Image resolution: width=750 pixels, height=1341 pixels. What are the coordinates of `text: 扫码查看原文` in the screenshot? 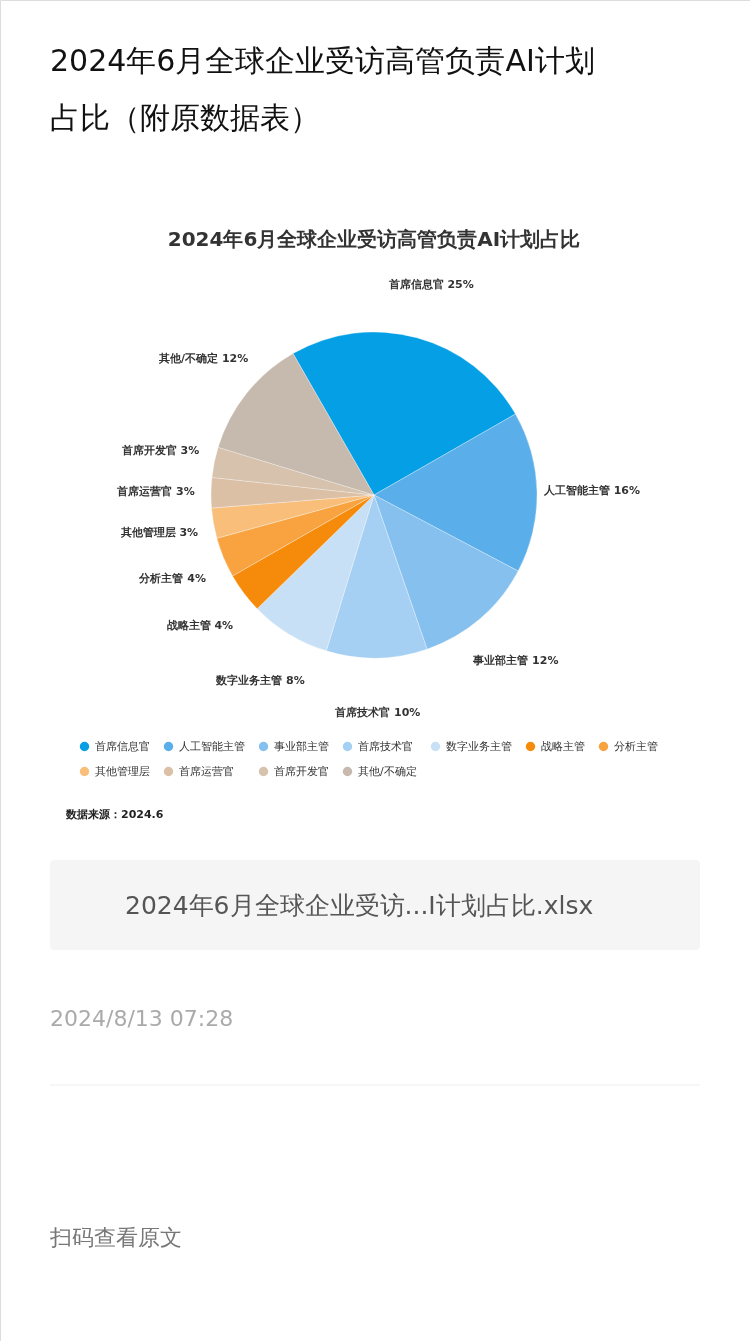 It's located at (115, 1237).